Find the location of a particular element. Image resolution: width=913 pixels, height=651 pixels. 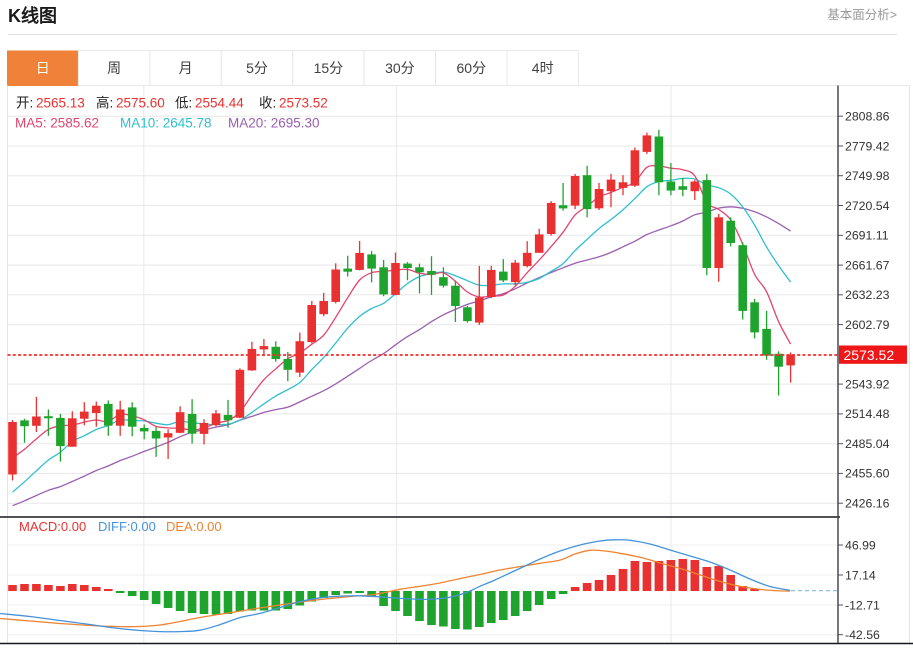

svg-text: 4时 is located at coordinates (543, 68).